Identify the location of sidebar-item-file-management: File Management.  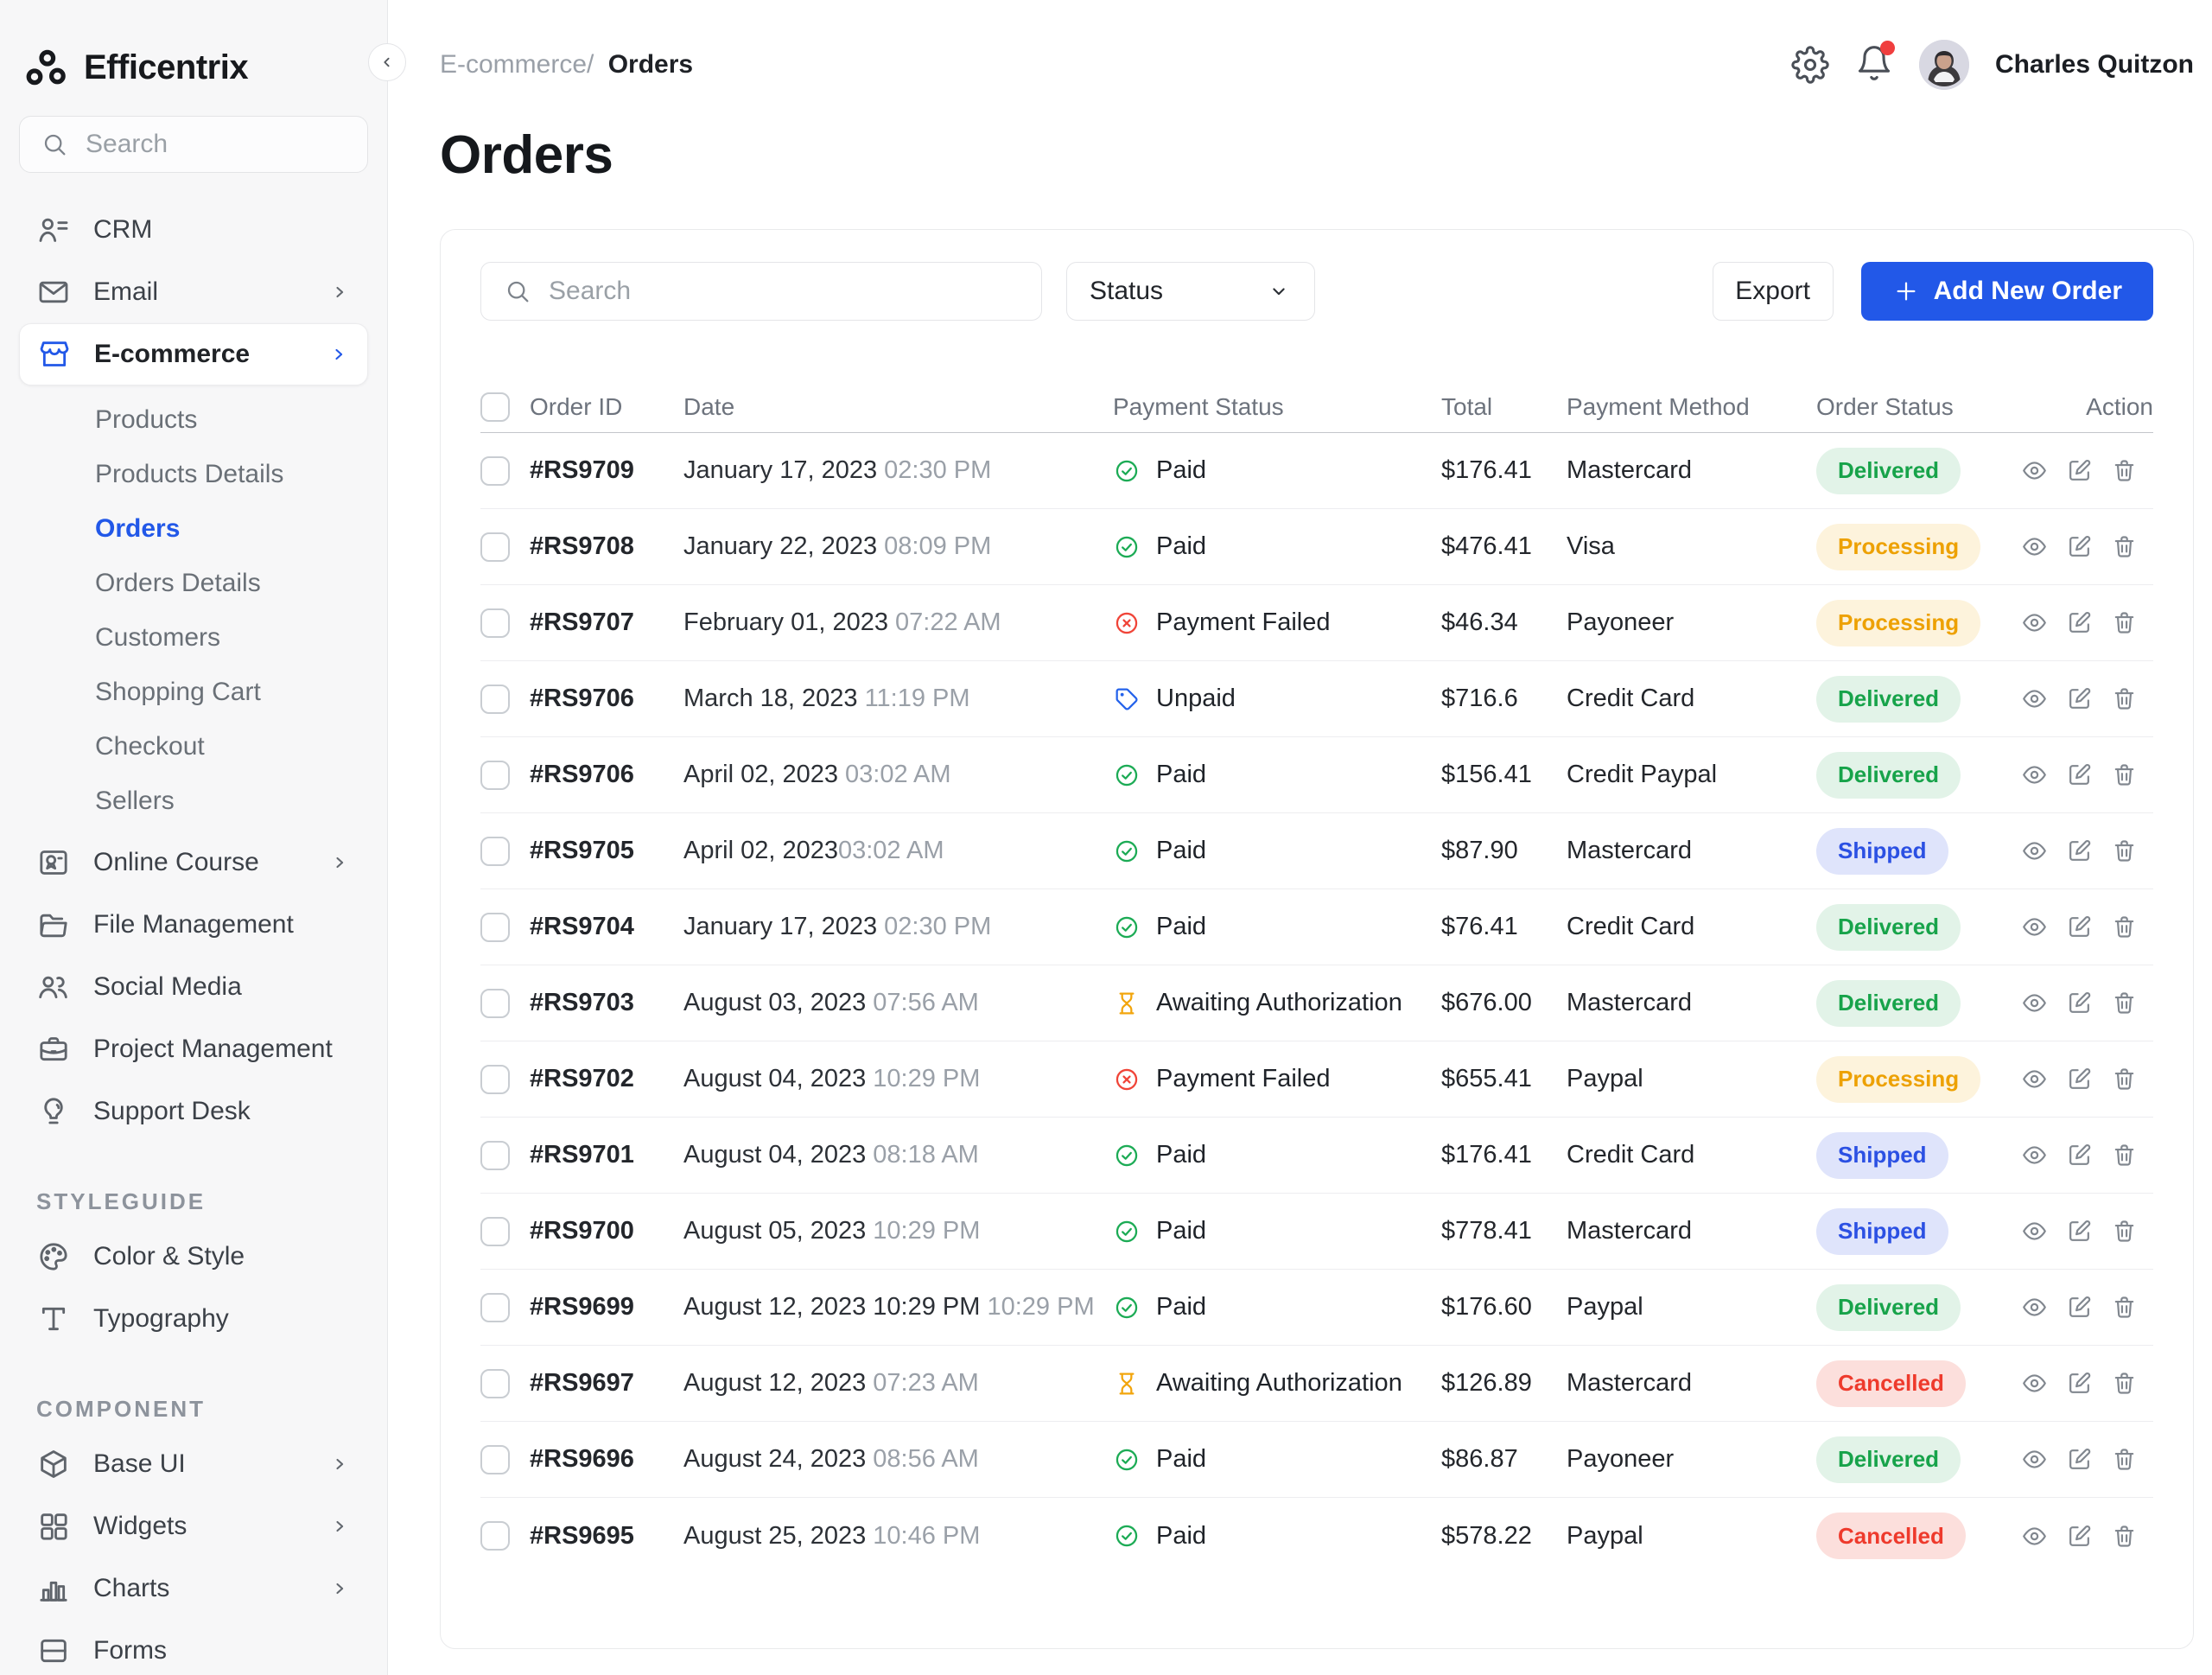
(193, 925).